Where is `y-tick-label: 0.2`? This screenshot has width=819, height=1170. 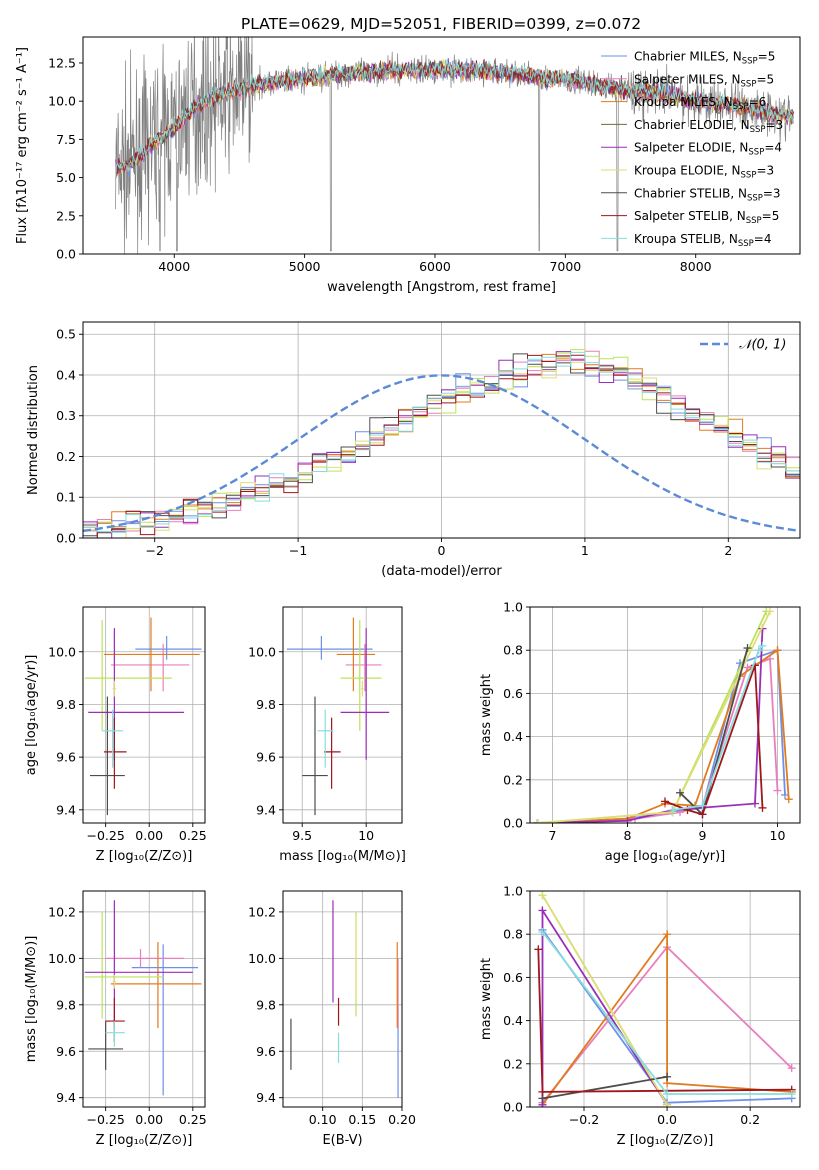 y-tick-label: 0.2 is located at coordinates (513, 1063).